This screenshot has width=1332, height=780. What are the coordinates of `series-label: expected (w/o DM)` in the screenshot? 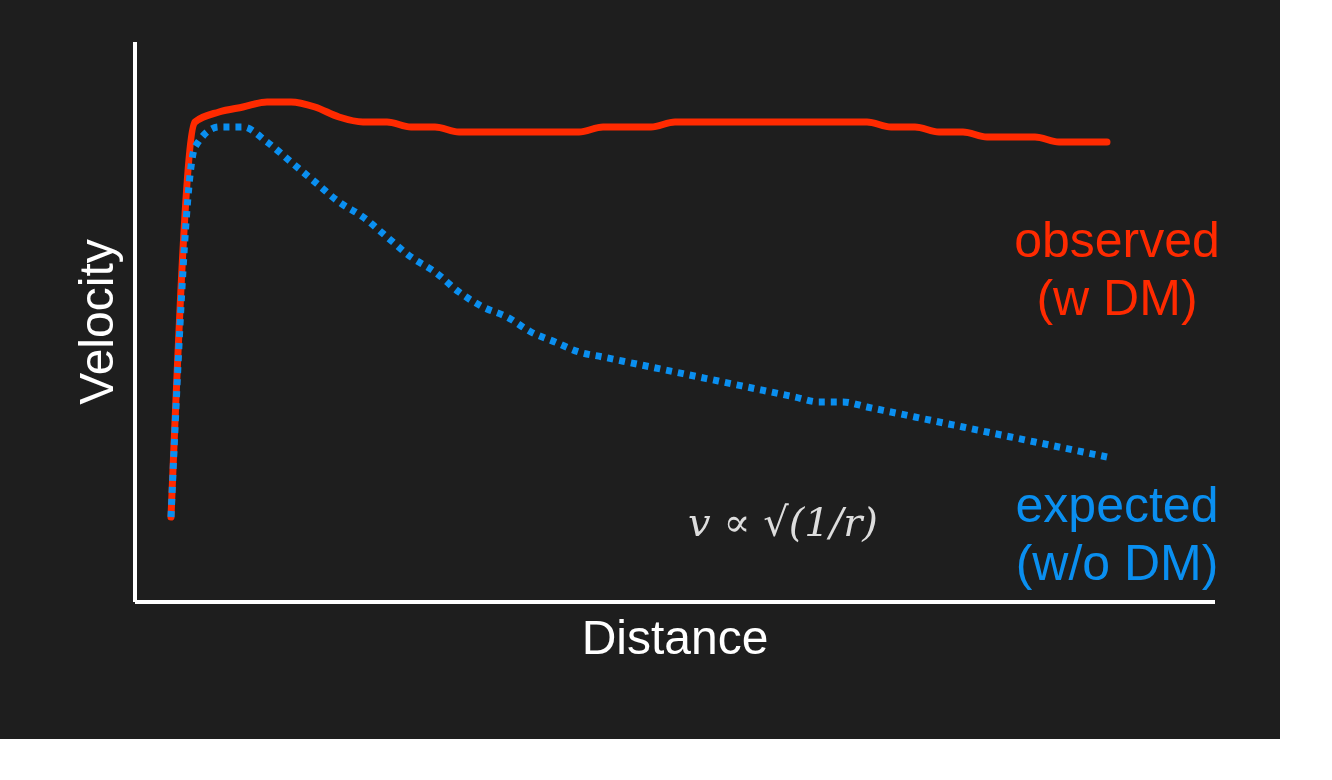 It's located at (1117, 534).